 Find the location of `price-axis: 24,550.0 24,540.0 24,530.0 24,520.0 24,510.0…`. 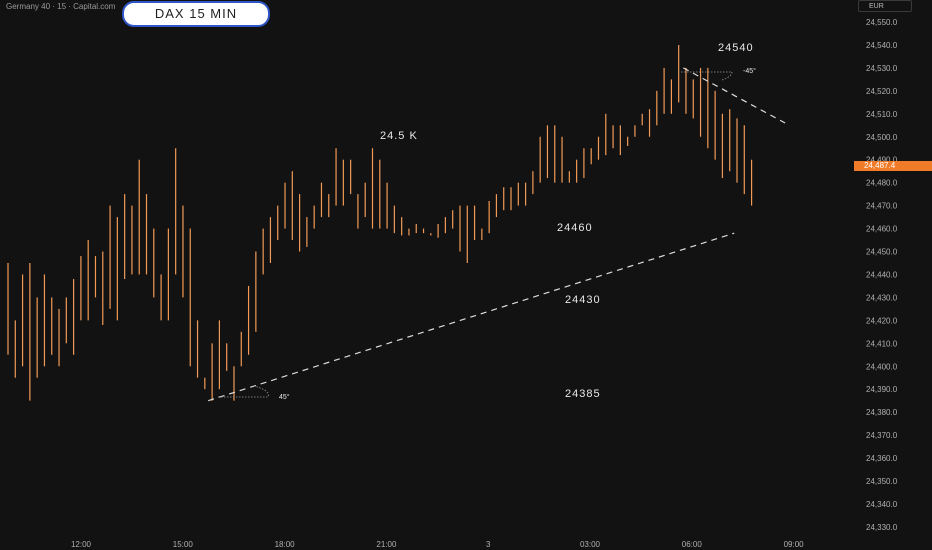

price-axis: 24,550.0 24,540.0 24,530.0 24,520.0 24,510.0… is located at coordinates (882, 275).